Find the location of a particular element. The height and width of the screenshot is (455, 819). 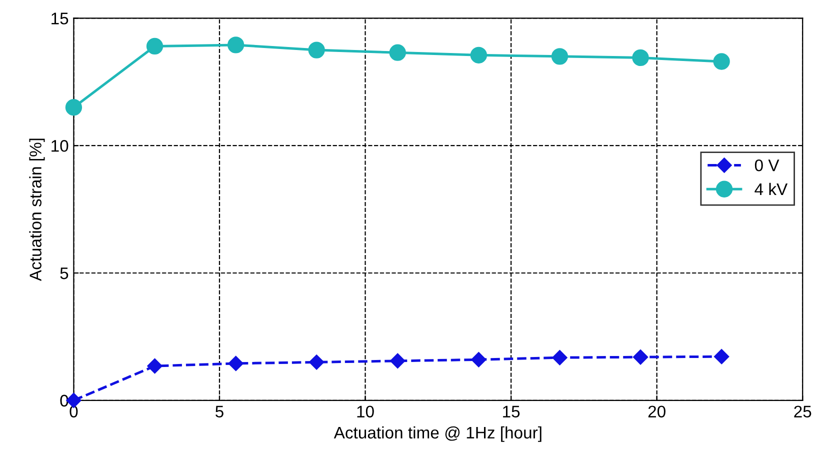

x-axis-title: Actuation time @ 1Hz [hour] is located at coordinates (438, 434).